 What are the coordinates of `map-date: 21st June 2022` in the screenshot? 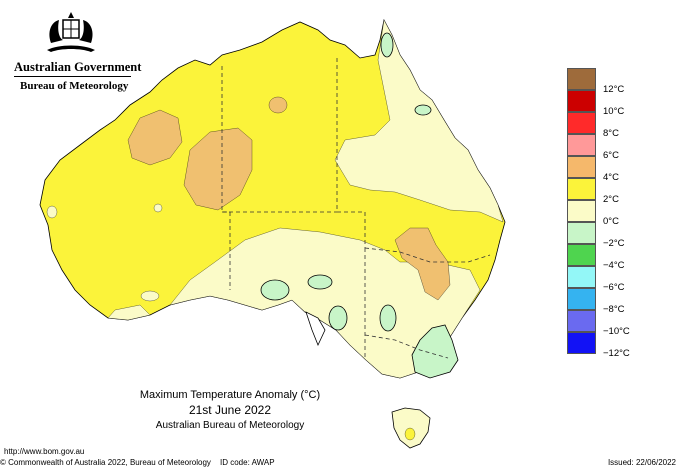 It's located at (230, 410).